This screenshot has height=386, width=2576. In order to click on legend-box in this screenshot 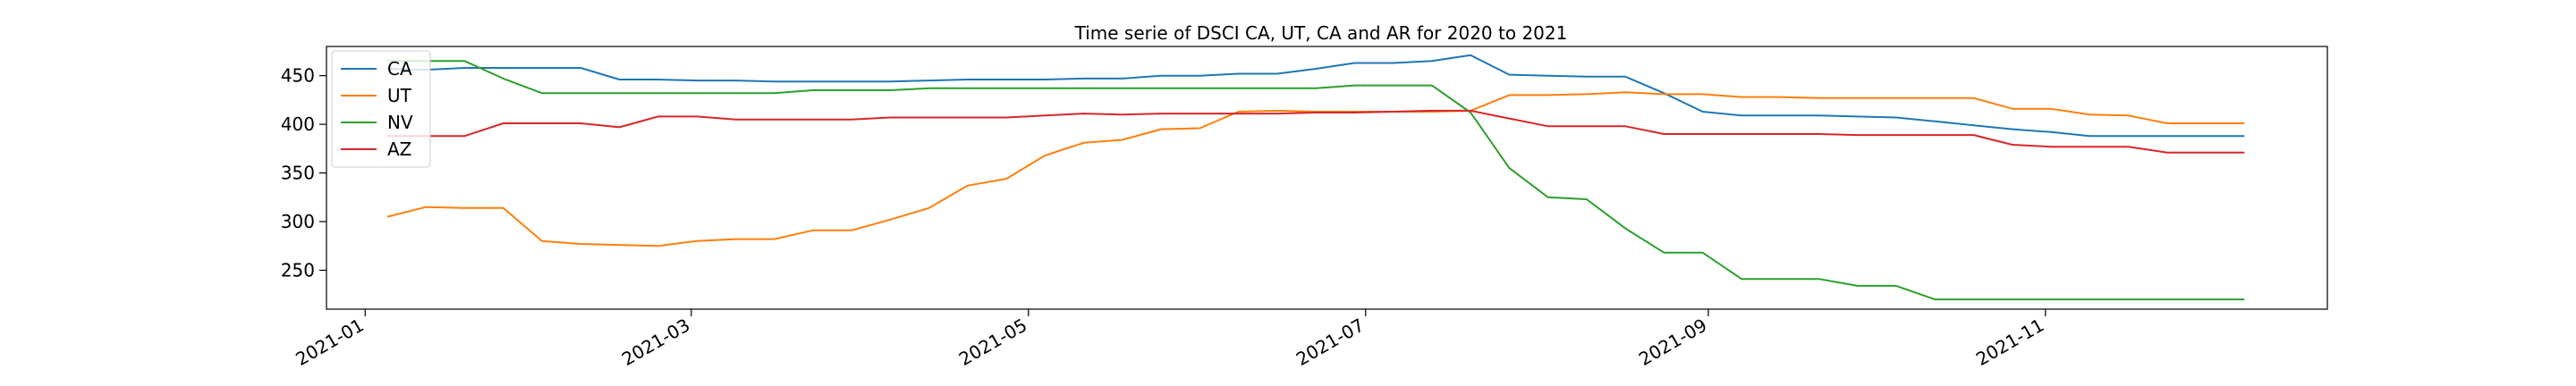, I will do `click(381, 109)`.